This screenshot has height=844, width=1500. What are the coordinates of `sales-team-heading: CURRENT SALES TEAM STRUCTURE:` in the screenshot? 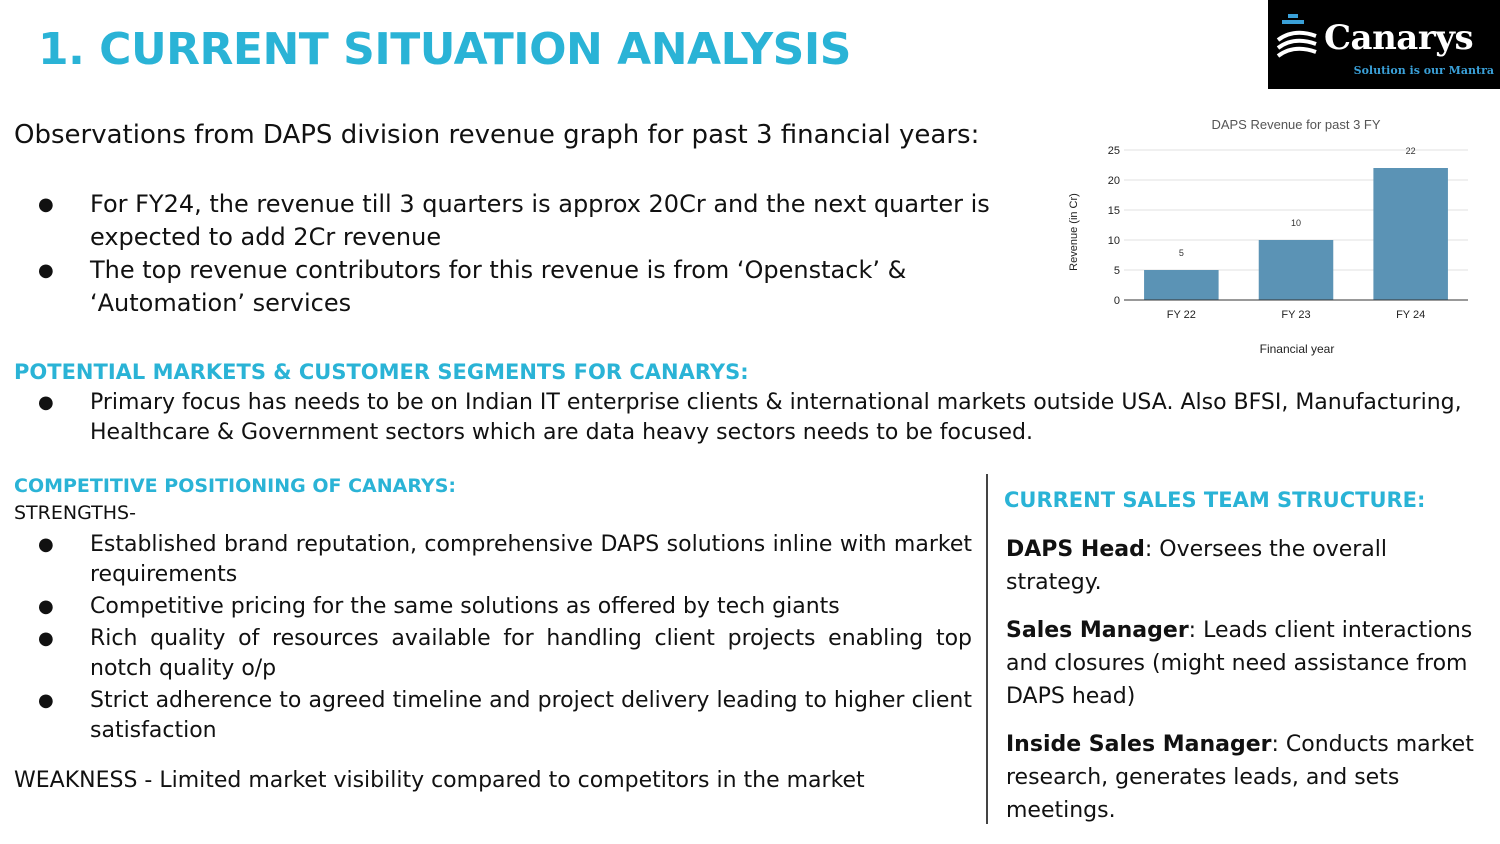 It's located at (1215, 500).